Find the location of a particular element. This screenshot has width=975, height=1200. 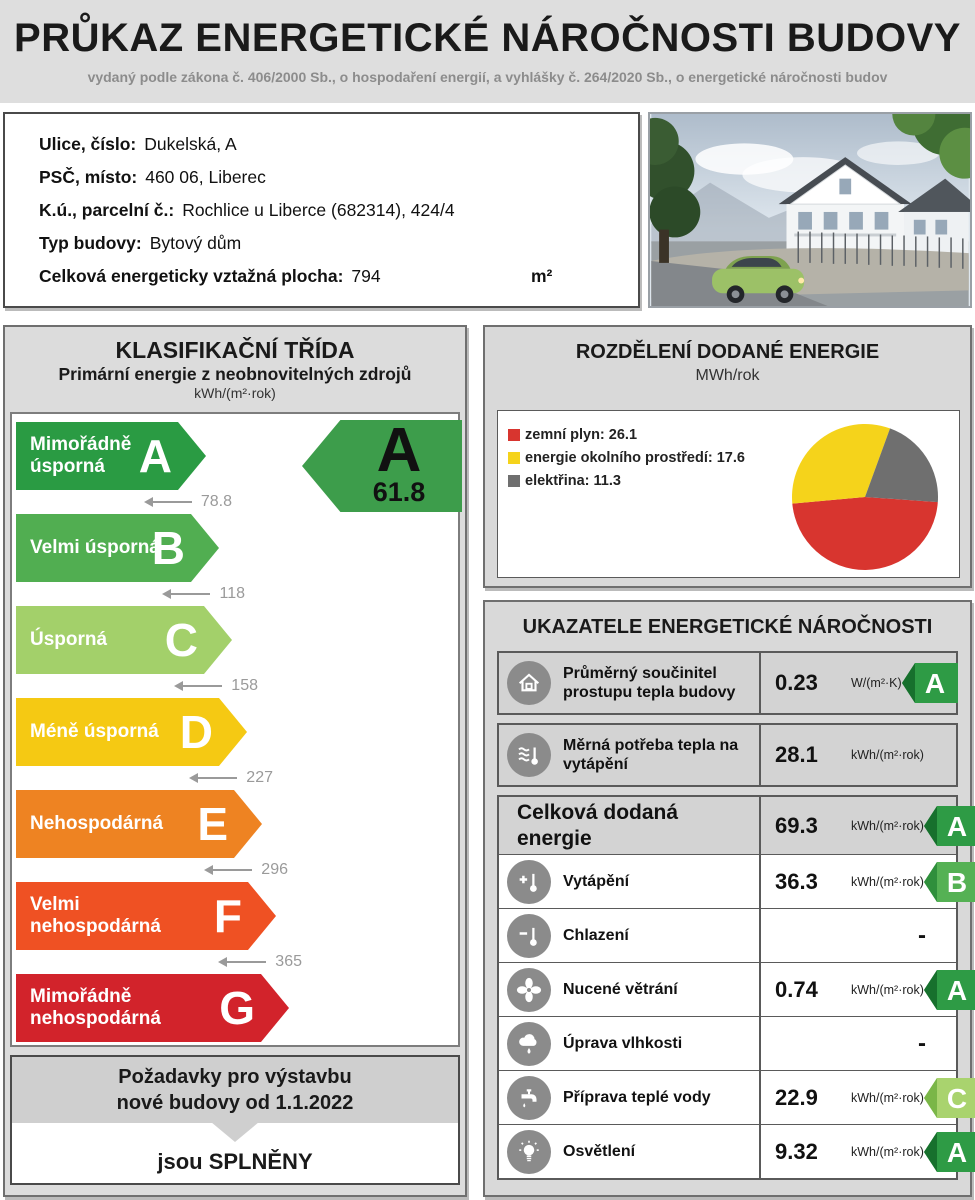

class-letter: C is located at coordinates (181, 640).